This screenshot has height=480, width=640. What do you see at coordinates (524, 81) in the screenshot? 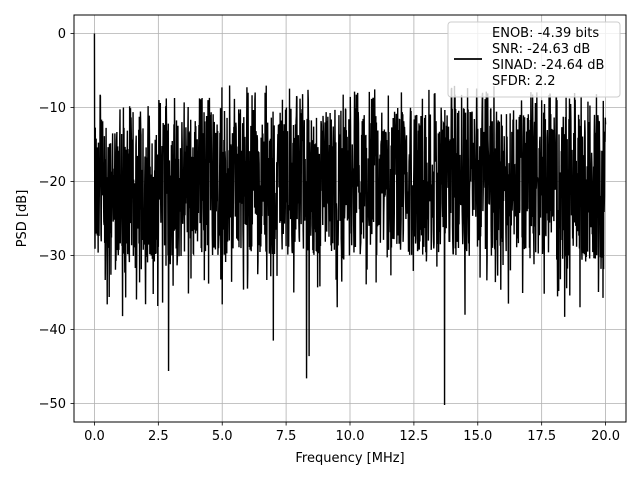
I see `legend-entry-line: SFDR: 2.2` at bounding box center [524, 81].